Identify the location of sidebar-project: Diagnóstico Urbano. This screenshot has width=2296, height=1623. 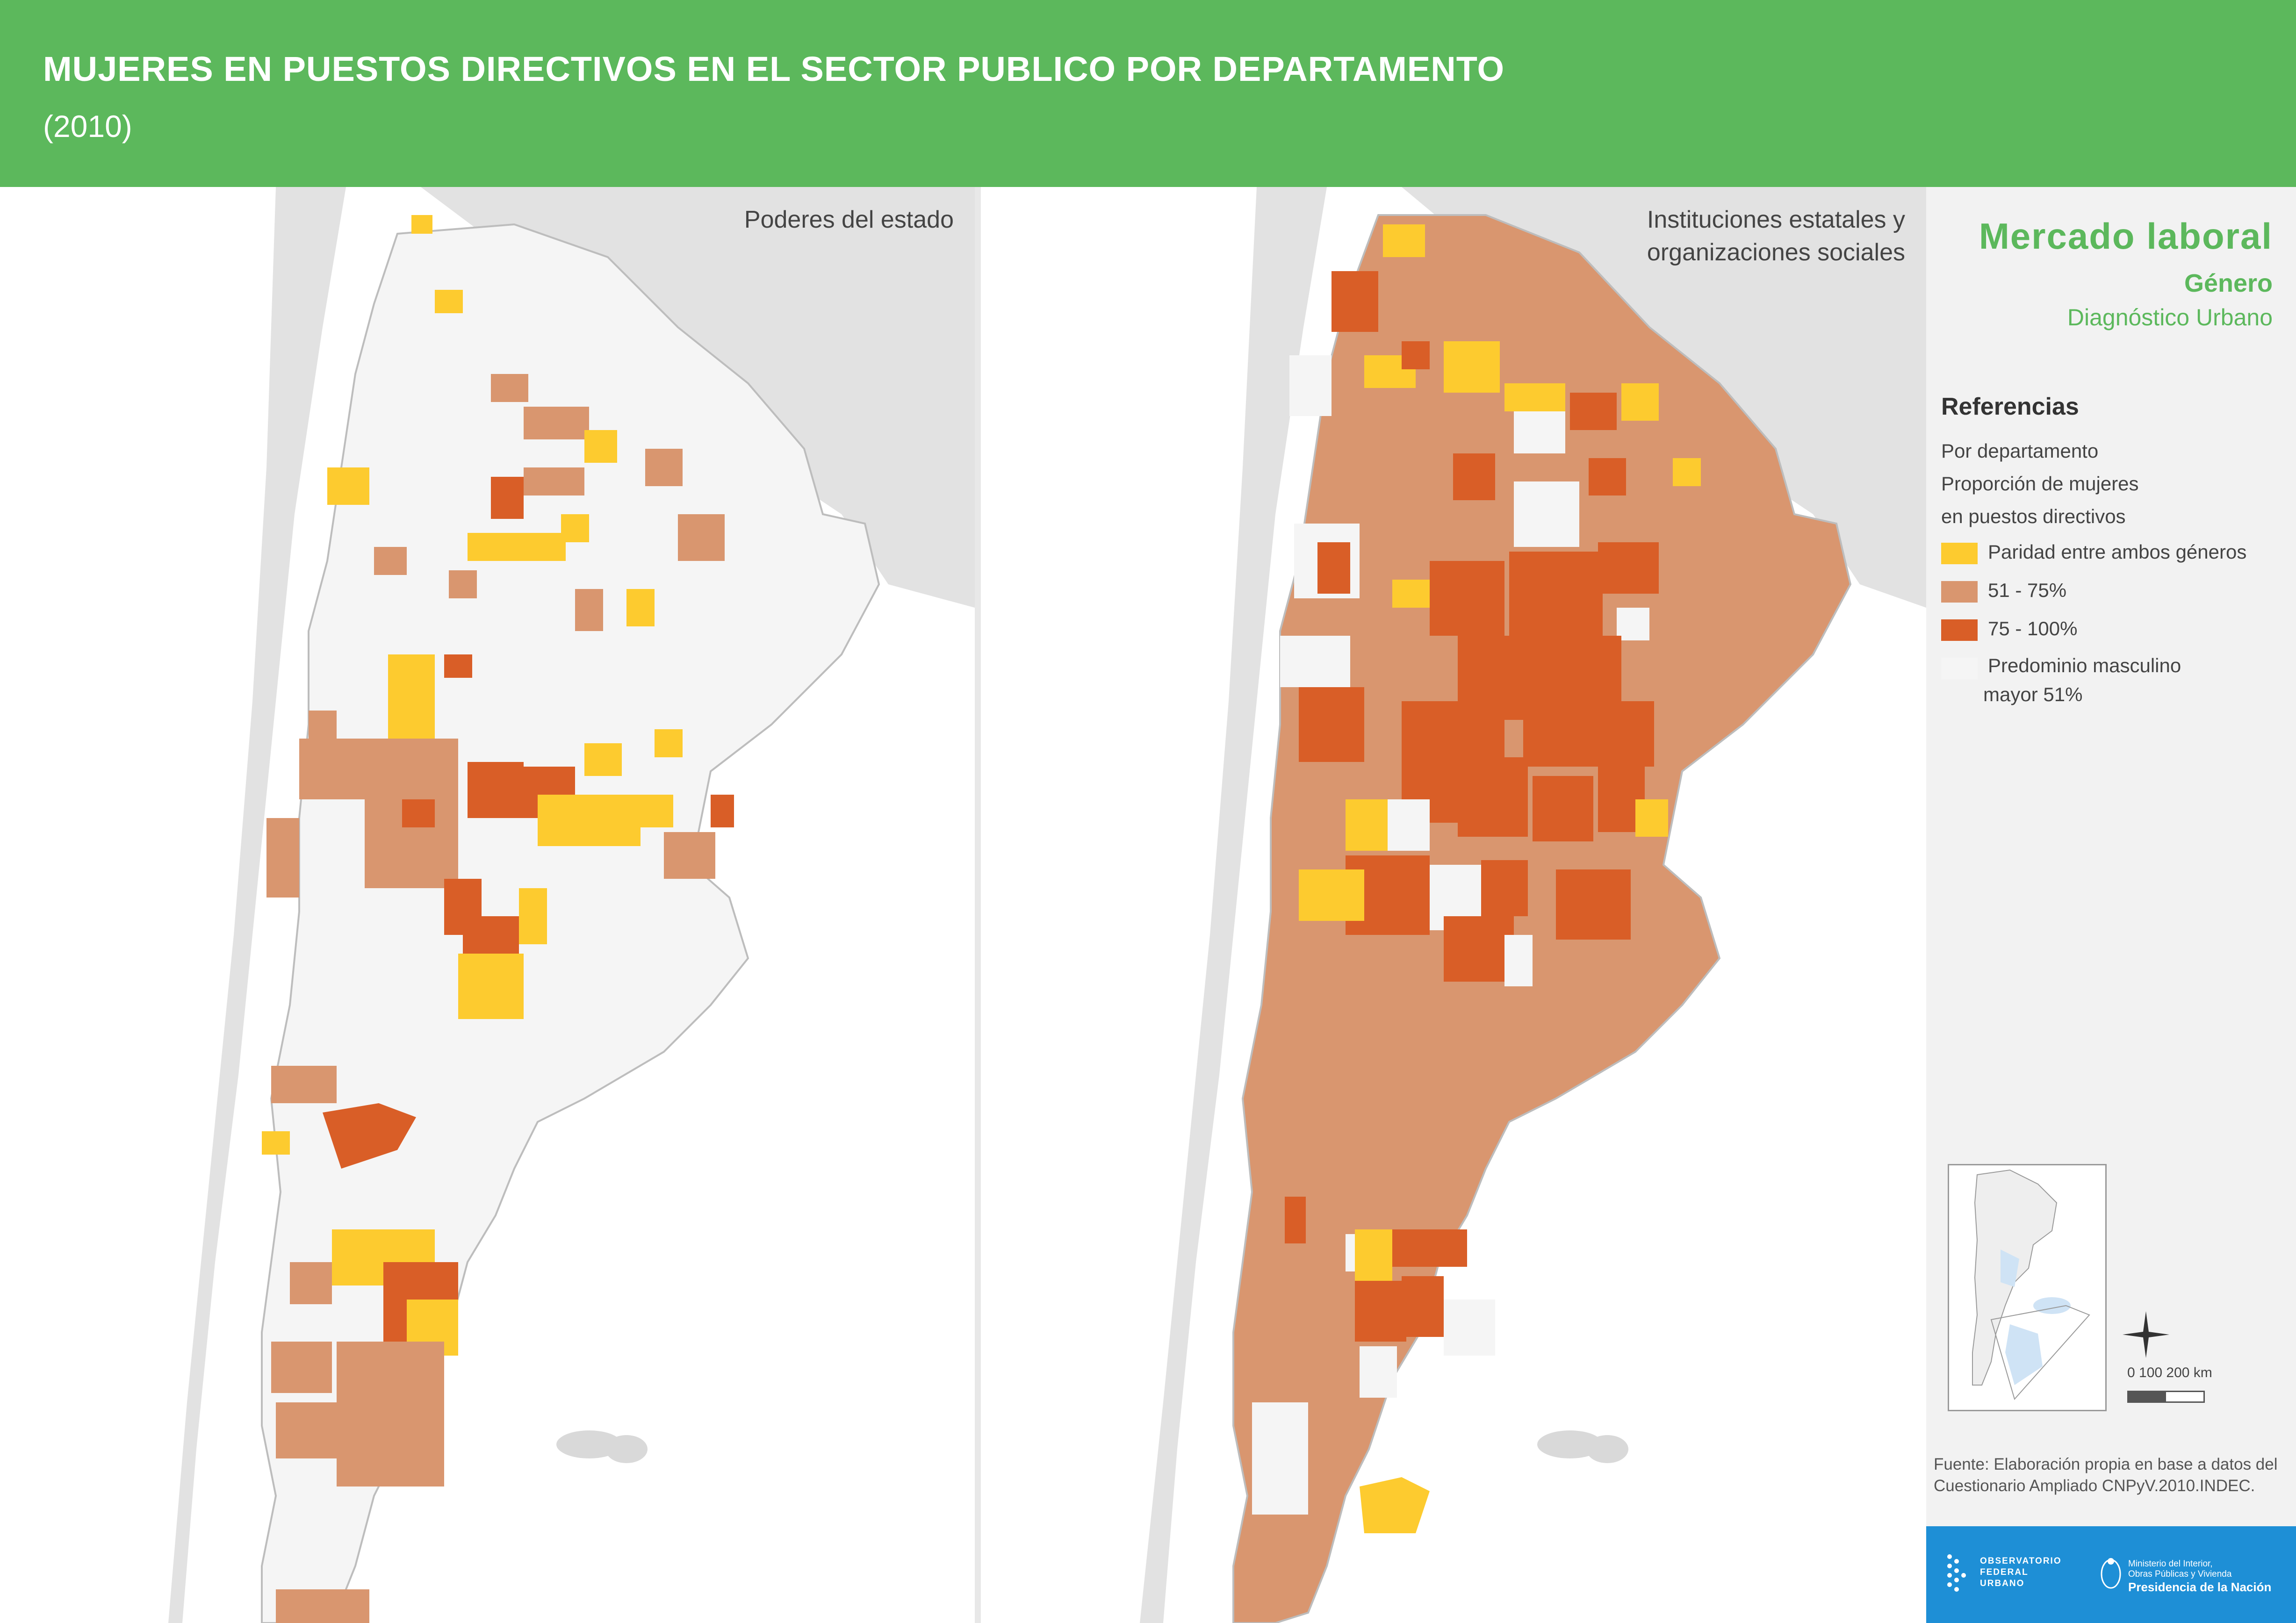
(2170, 317).